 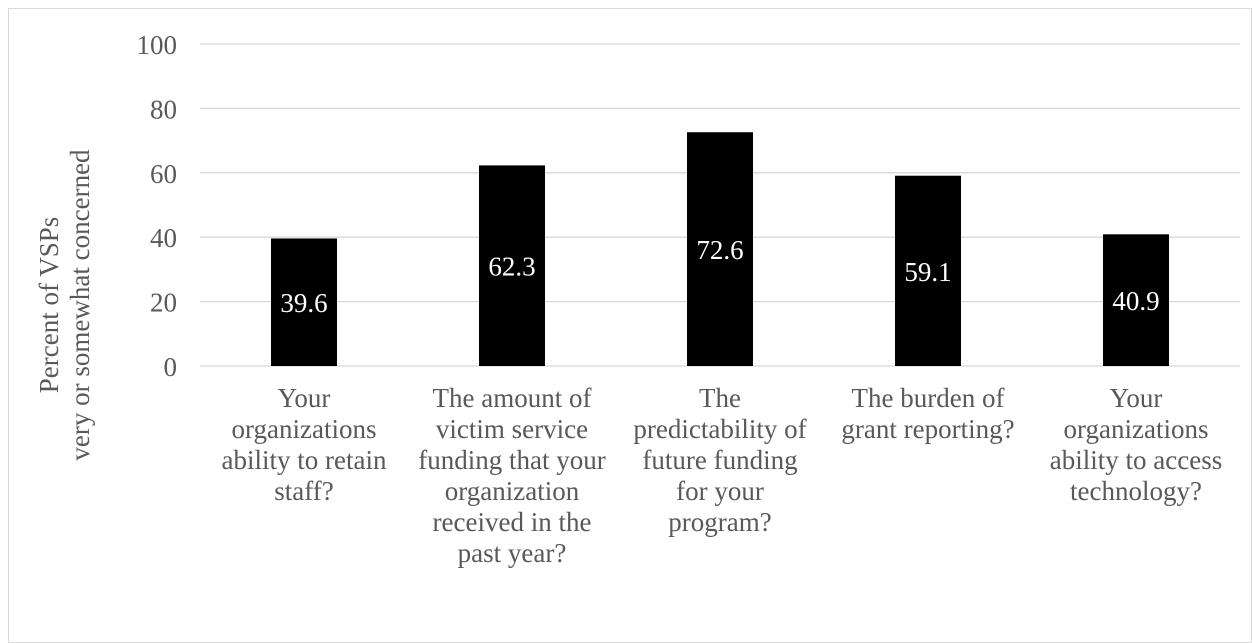 I want to click on x-category-label: received in the, so click(x=512, y=522).